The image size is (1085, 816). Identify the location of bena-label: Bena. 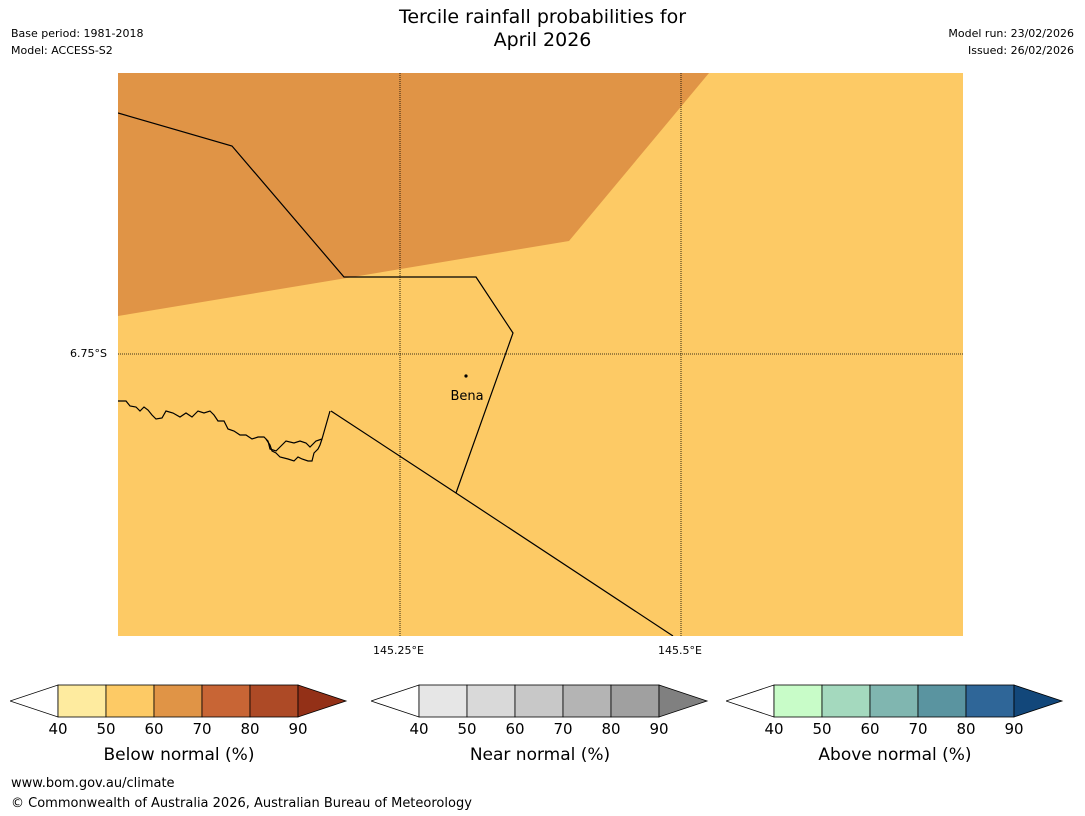
(466, 396).